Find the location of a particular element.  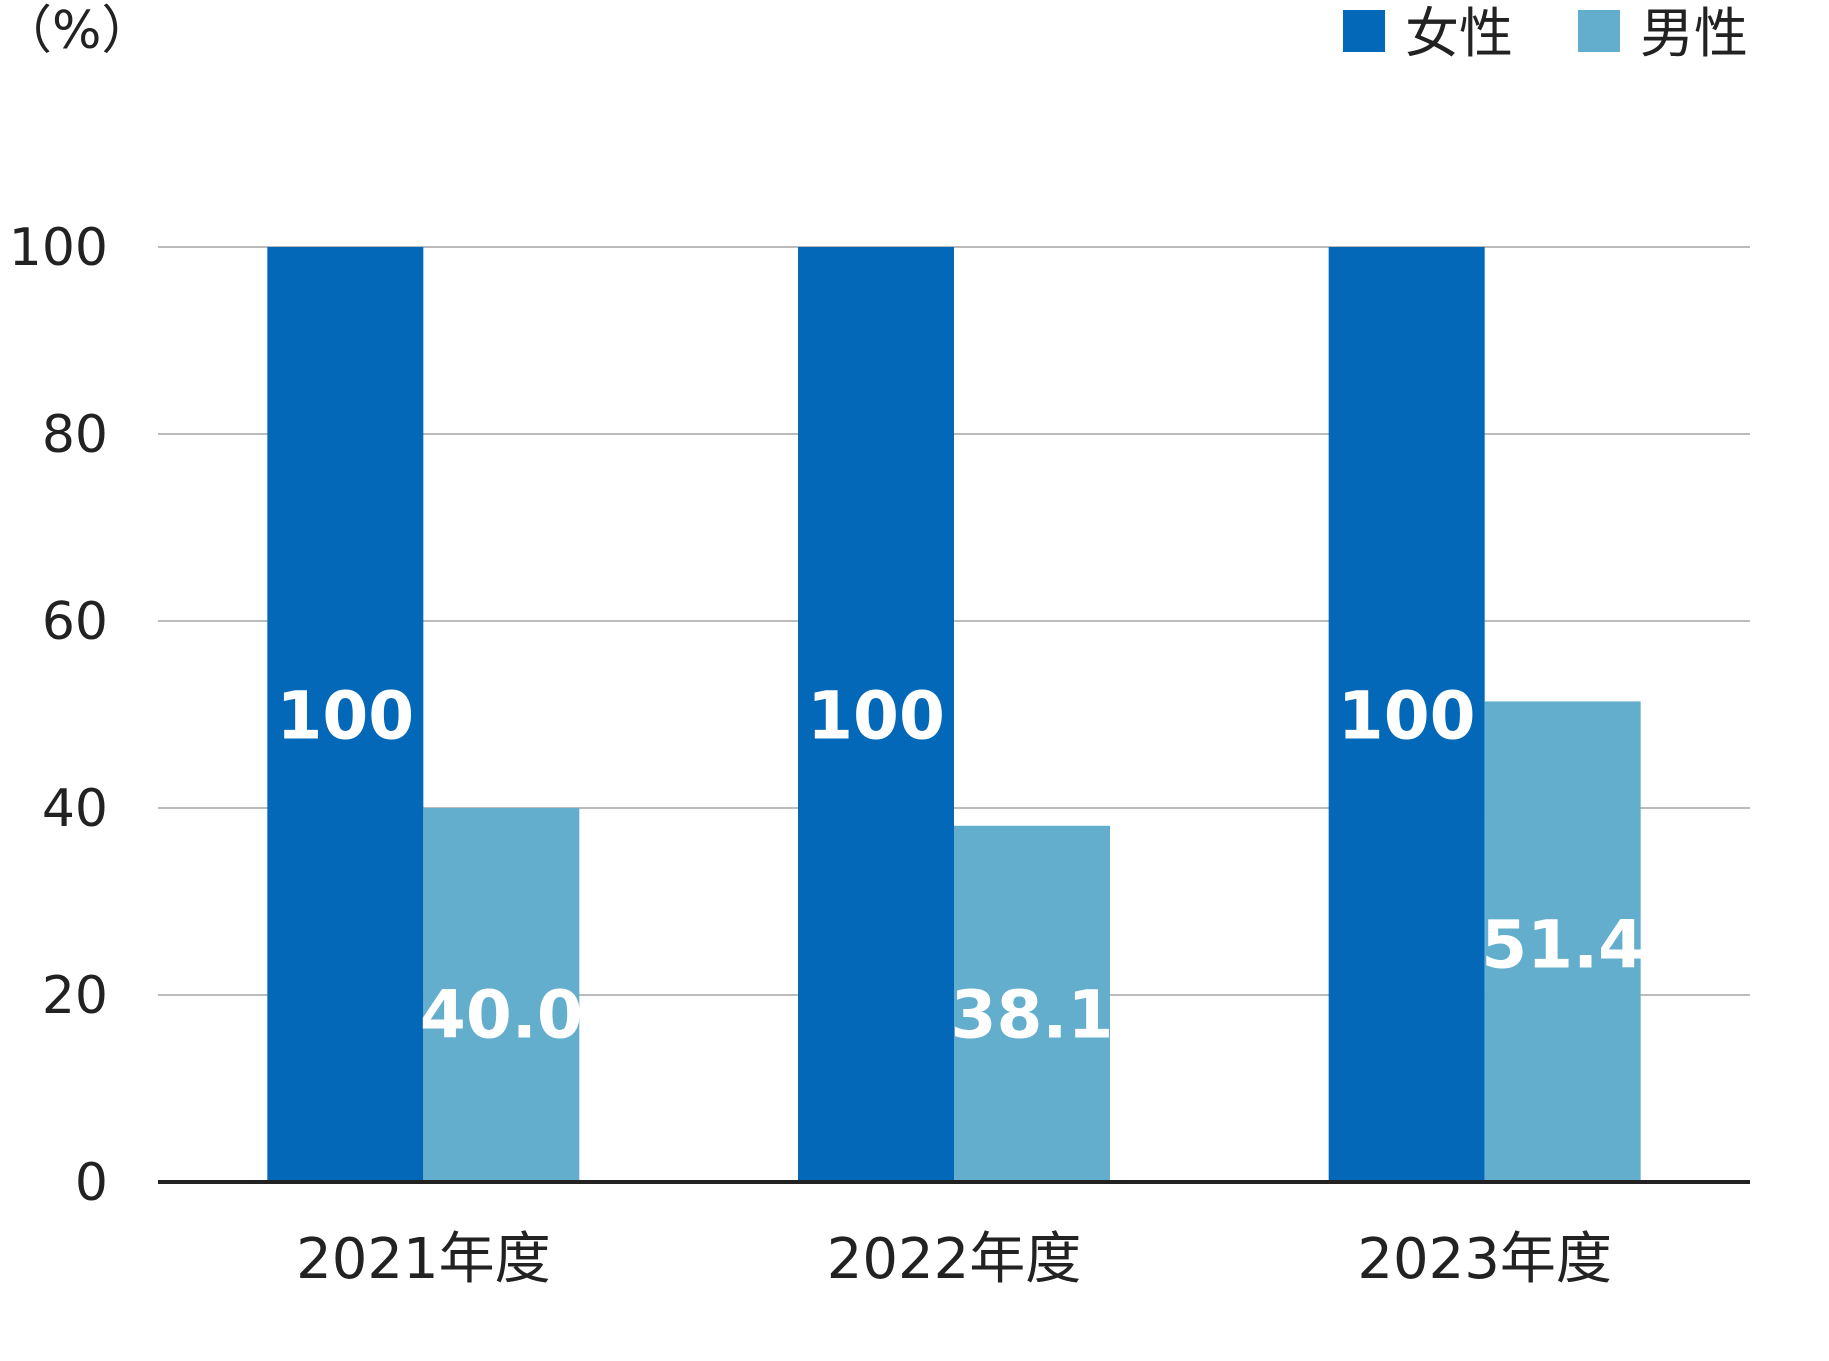

y-tick-label: 40 is located at coordinates (75, 809).